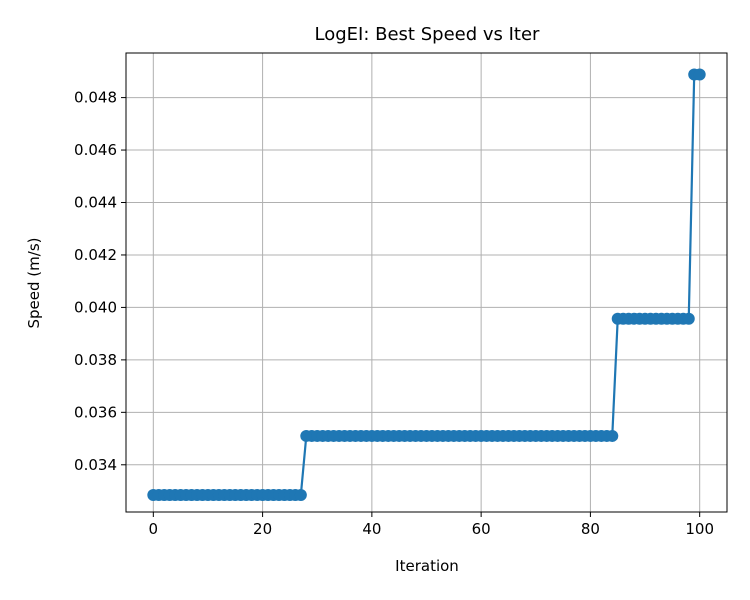 The height and width of the screenshot is (600, 750). Describe the element at coordinates (428, 34) in the screenshot. I see `chart-title: LogEI: Best Speed vs Iter` at that location.